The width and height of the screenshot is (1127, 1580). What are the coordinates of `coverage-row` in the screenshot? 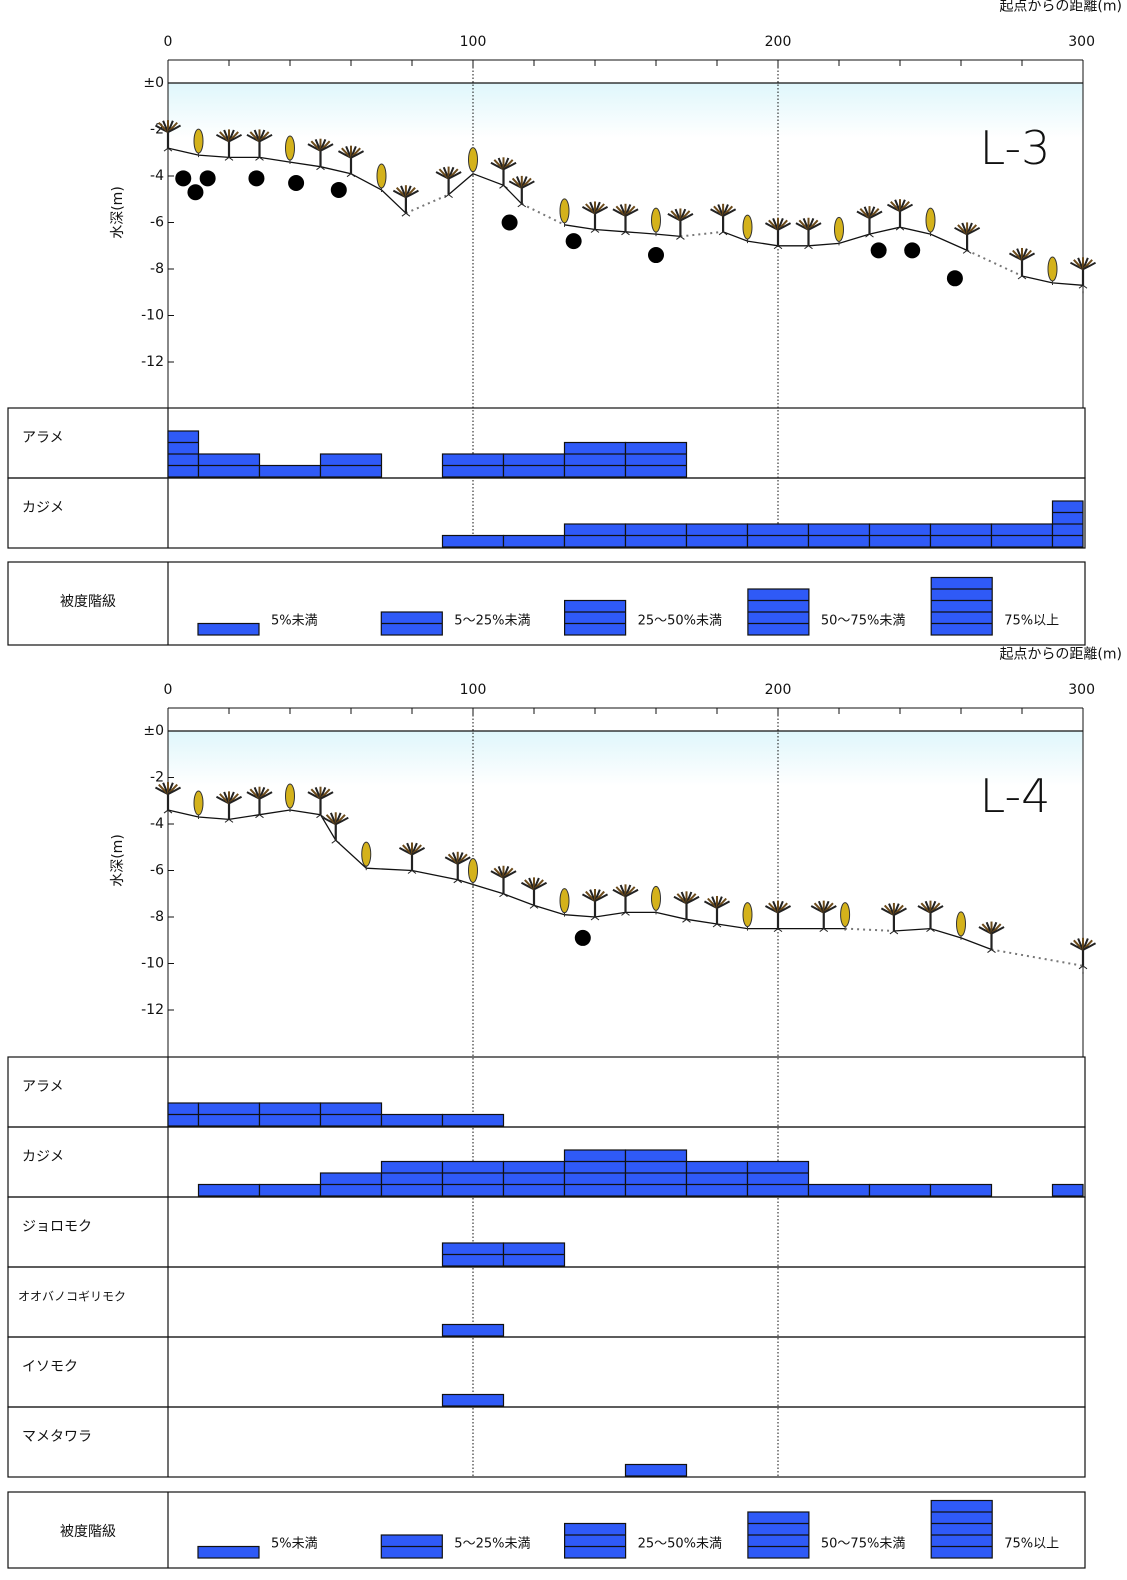 It's located at (546, 513).